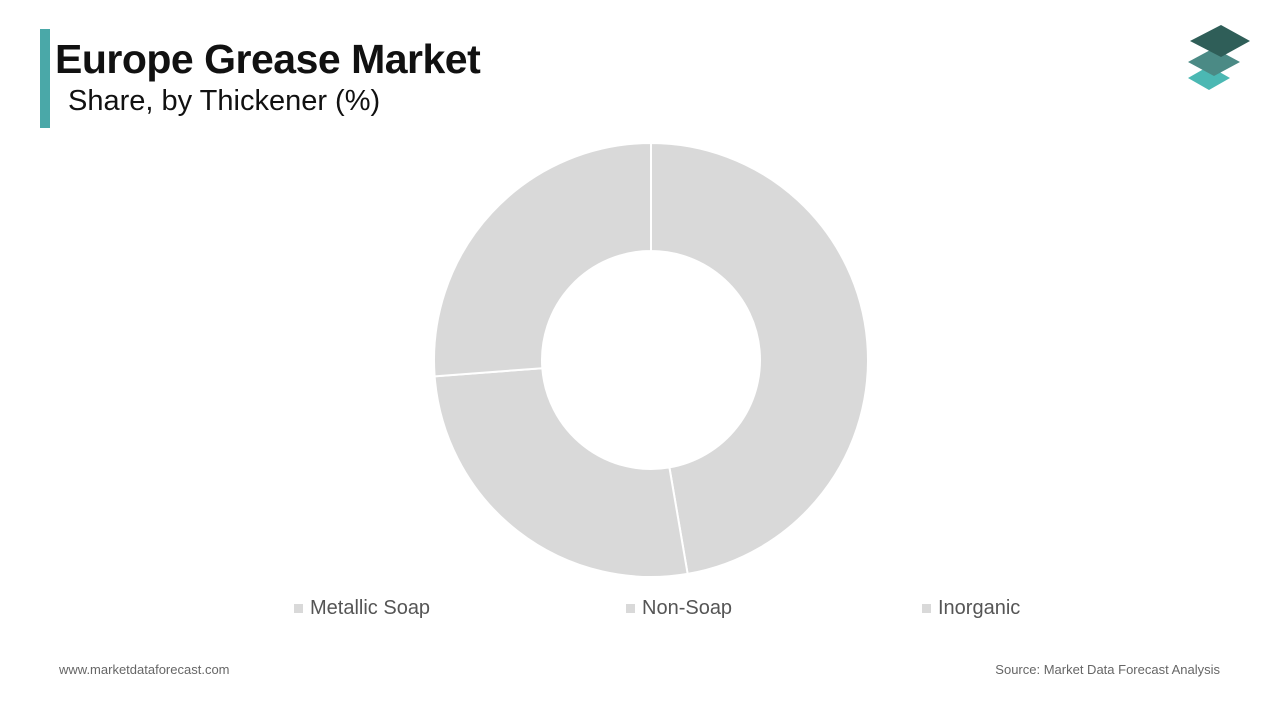  What do you see at coordinates (687, 607) in the screenshot?
I see `legend-label: Non-Soap` at bounding box center [687, 607].